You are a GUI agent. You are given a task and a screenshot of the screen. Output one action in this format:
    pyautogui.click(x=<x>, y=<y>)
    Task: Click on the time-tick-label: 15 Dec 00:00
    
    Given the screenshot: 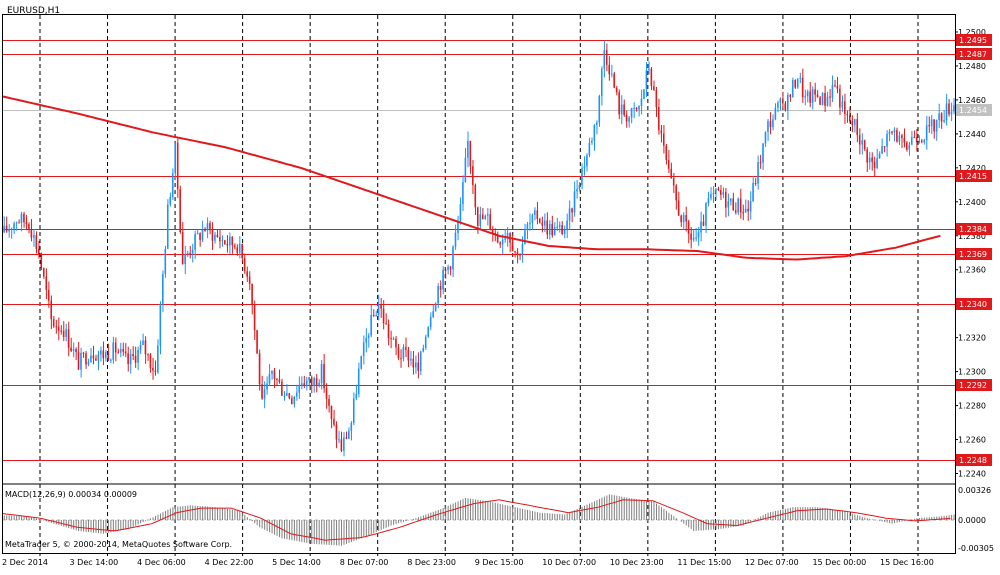 What is the action you would take?
    pyautogui.click(x=839, y=562)
    